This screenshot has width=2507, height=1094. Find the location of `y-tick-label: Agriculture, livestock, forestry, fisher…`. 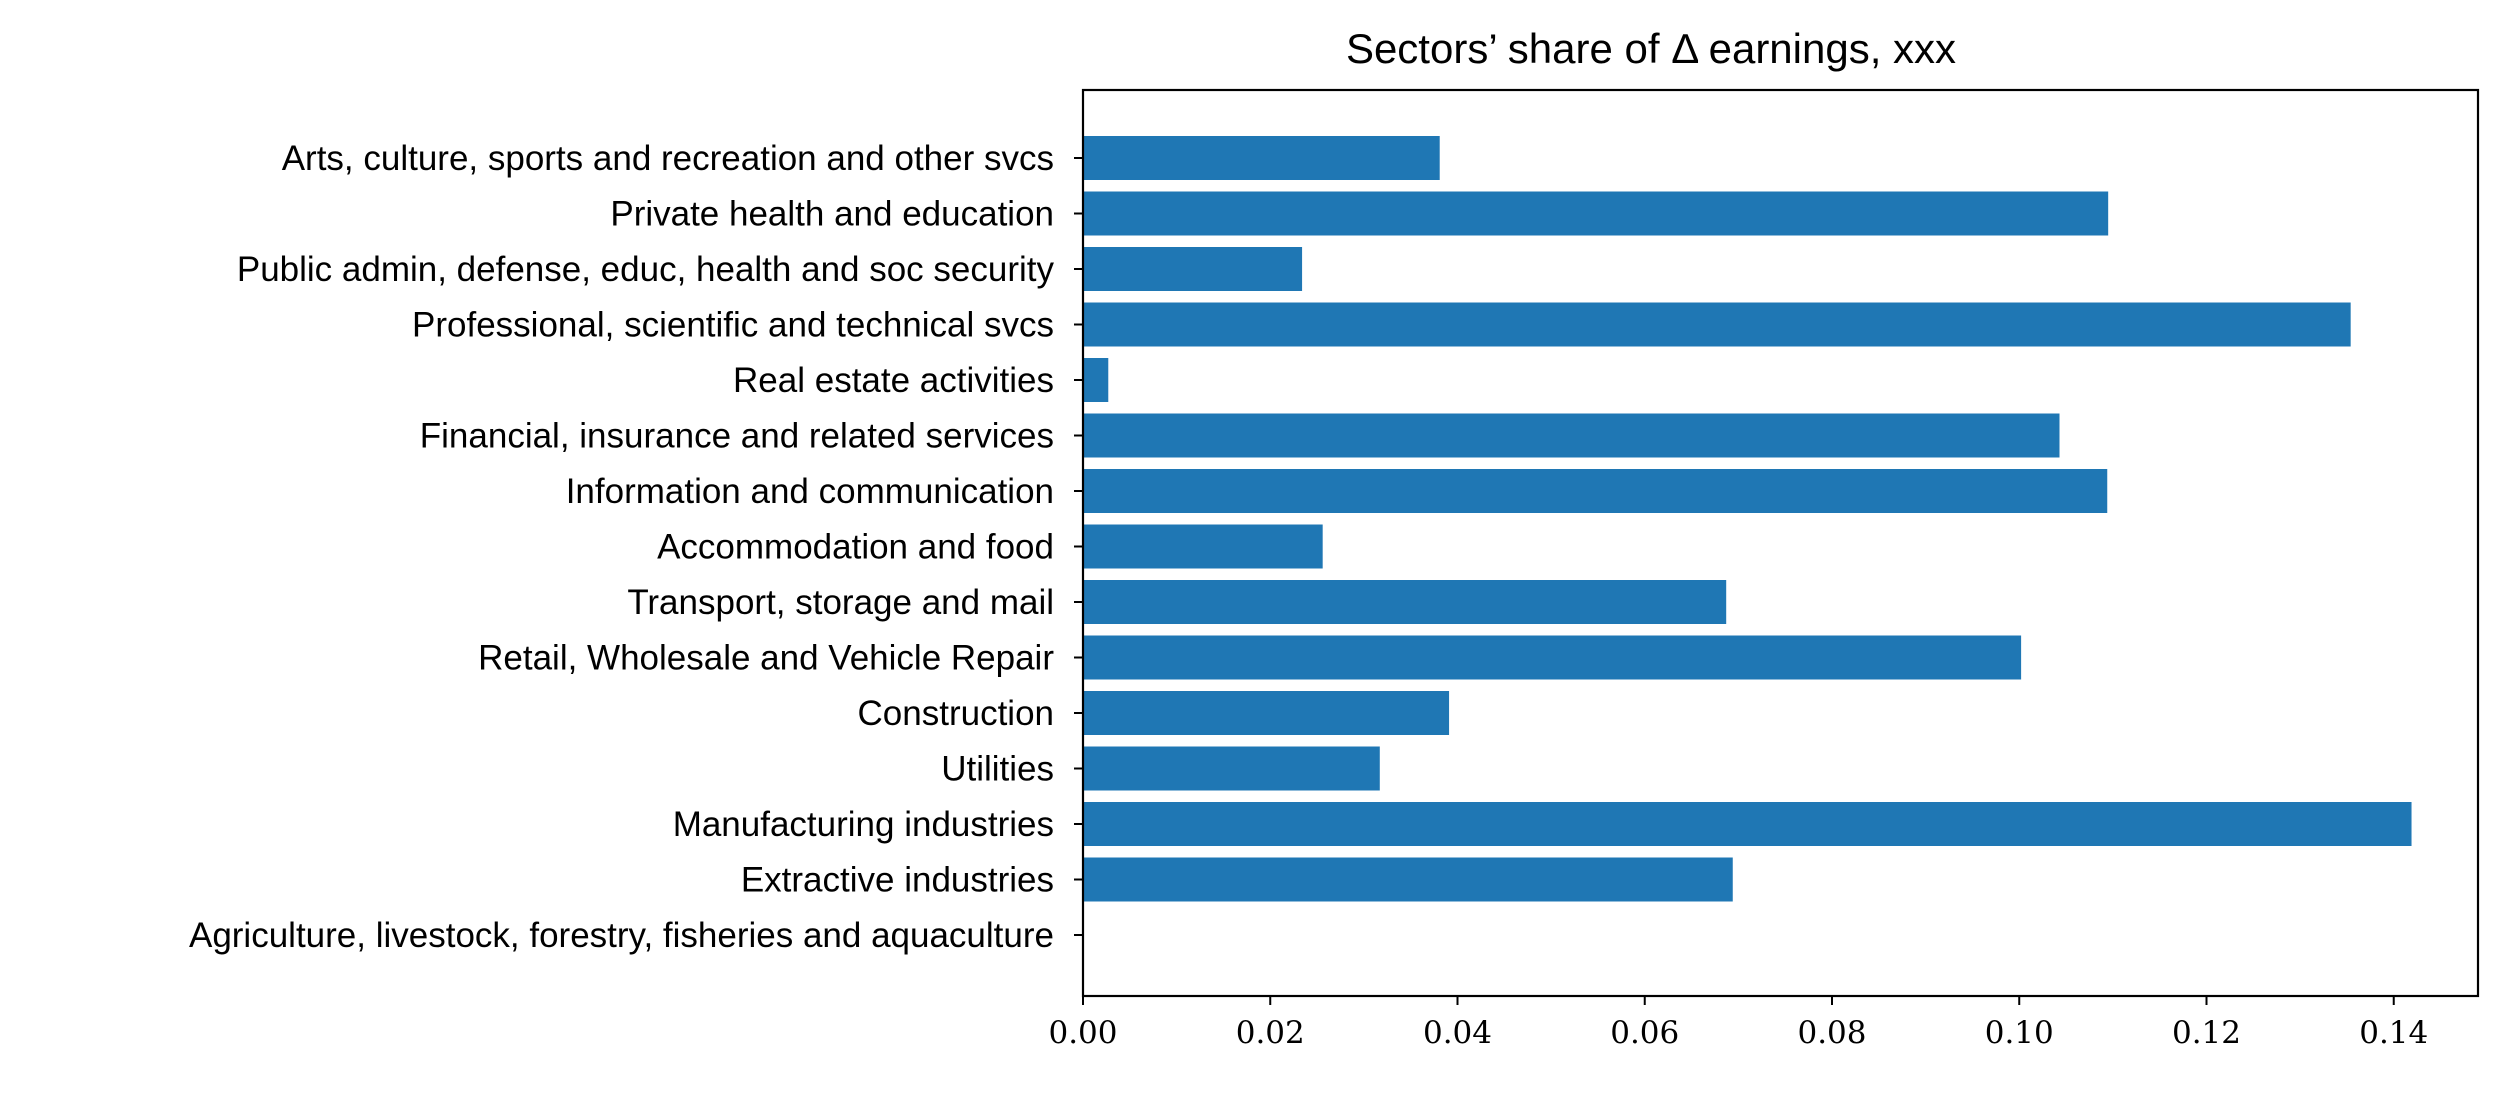

y-tick-label: Agriculture, livestock, forestry, fisher… is located at coordinates (621, 935).